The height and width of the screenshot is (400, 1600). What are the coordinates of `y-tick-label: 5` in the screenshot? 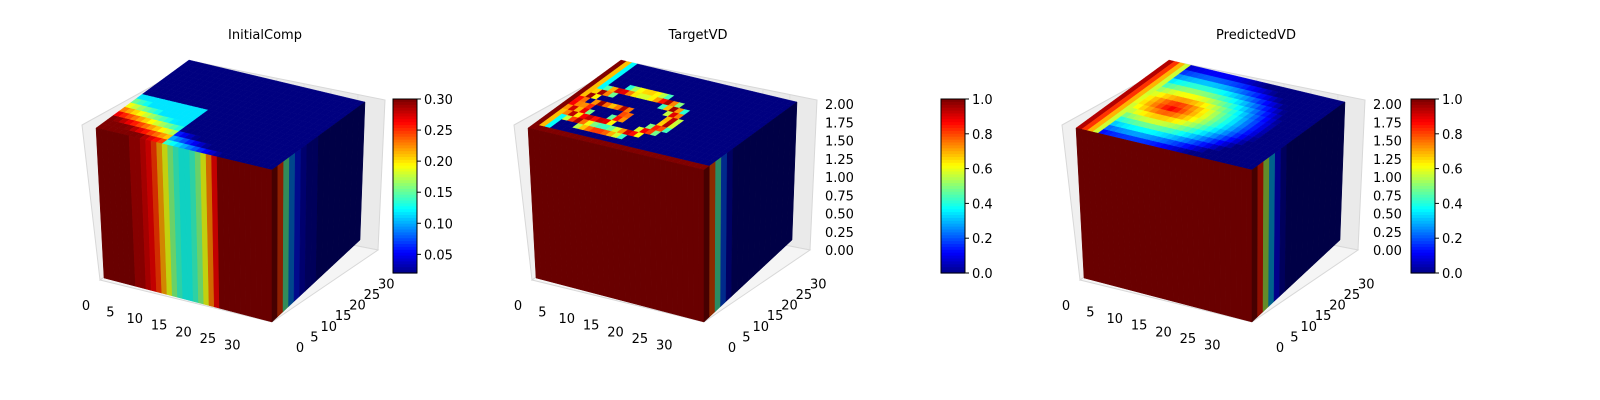 It's located at (746, 337).